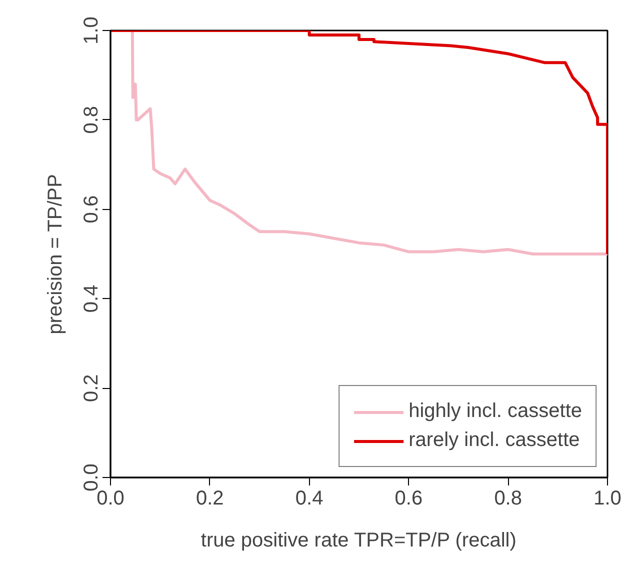 Image resolution: width=629 pixels, height=577 pixels. Describe the element at coordinates (358, 541) in the screenshot. I see `x-axis-title: true positive rate TPR=TP/P (recall)` at that location.